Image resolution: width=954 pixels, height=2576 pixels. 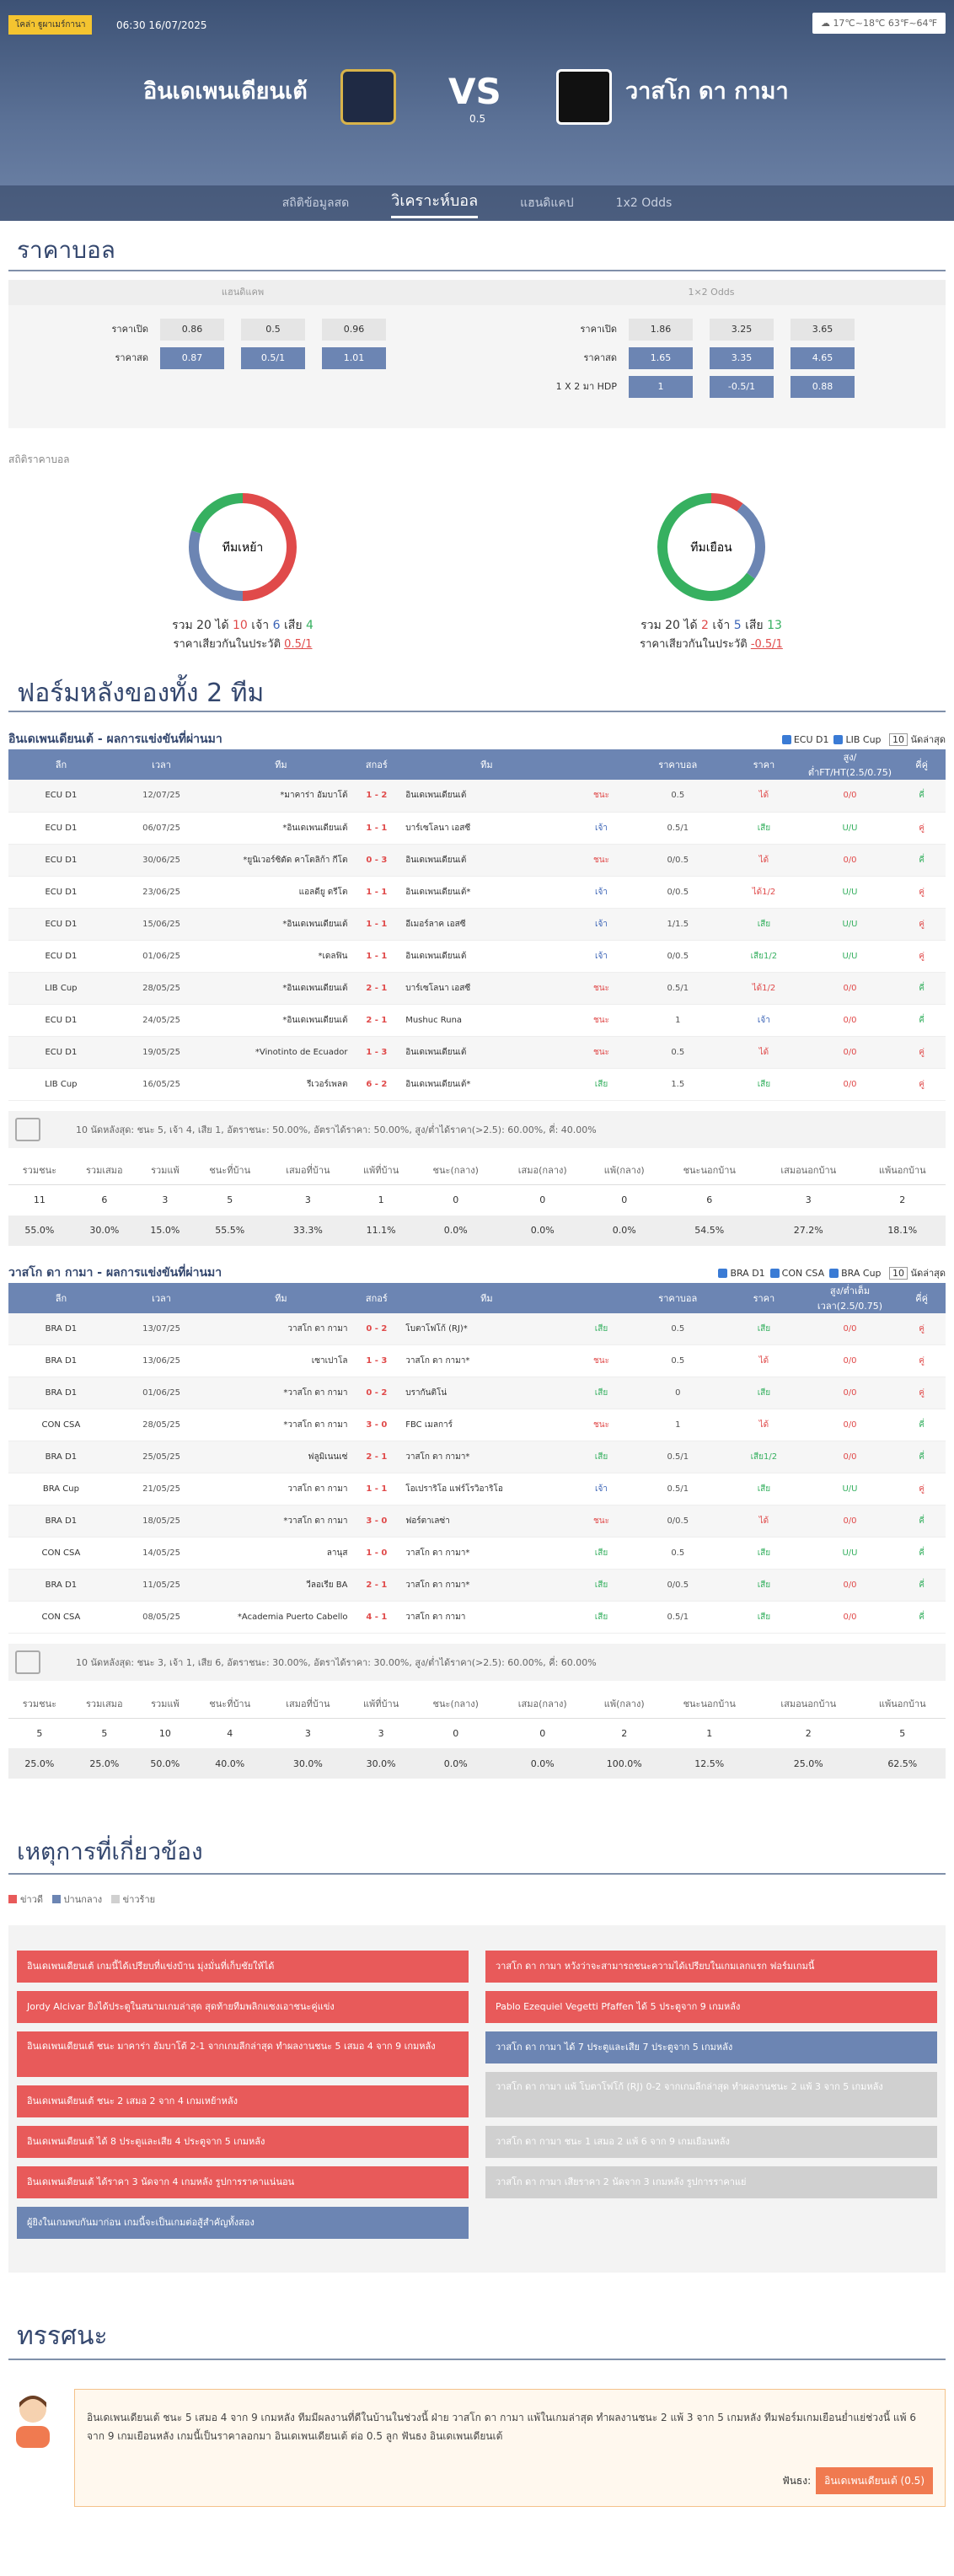 What do you see at coordinates (115, 1272) in the screenshot?
I see `form-table-title: วาสโก ดา กามา - ผลการแข่งขันที่ผ่านมา` at bounding box center [115, 1272].